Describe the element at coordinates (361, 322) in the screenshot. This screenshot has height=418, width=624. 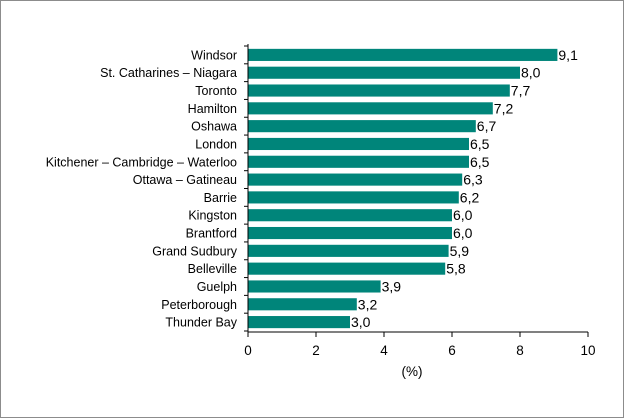
I see `bar-value-label: 3,0` at that location.